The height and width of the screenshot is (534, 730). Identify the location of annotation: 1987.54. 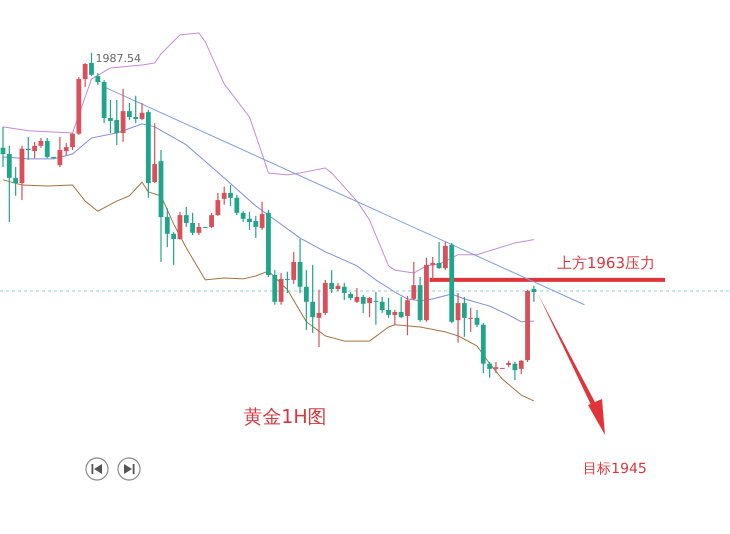
(118, 58).